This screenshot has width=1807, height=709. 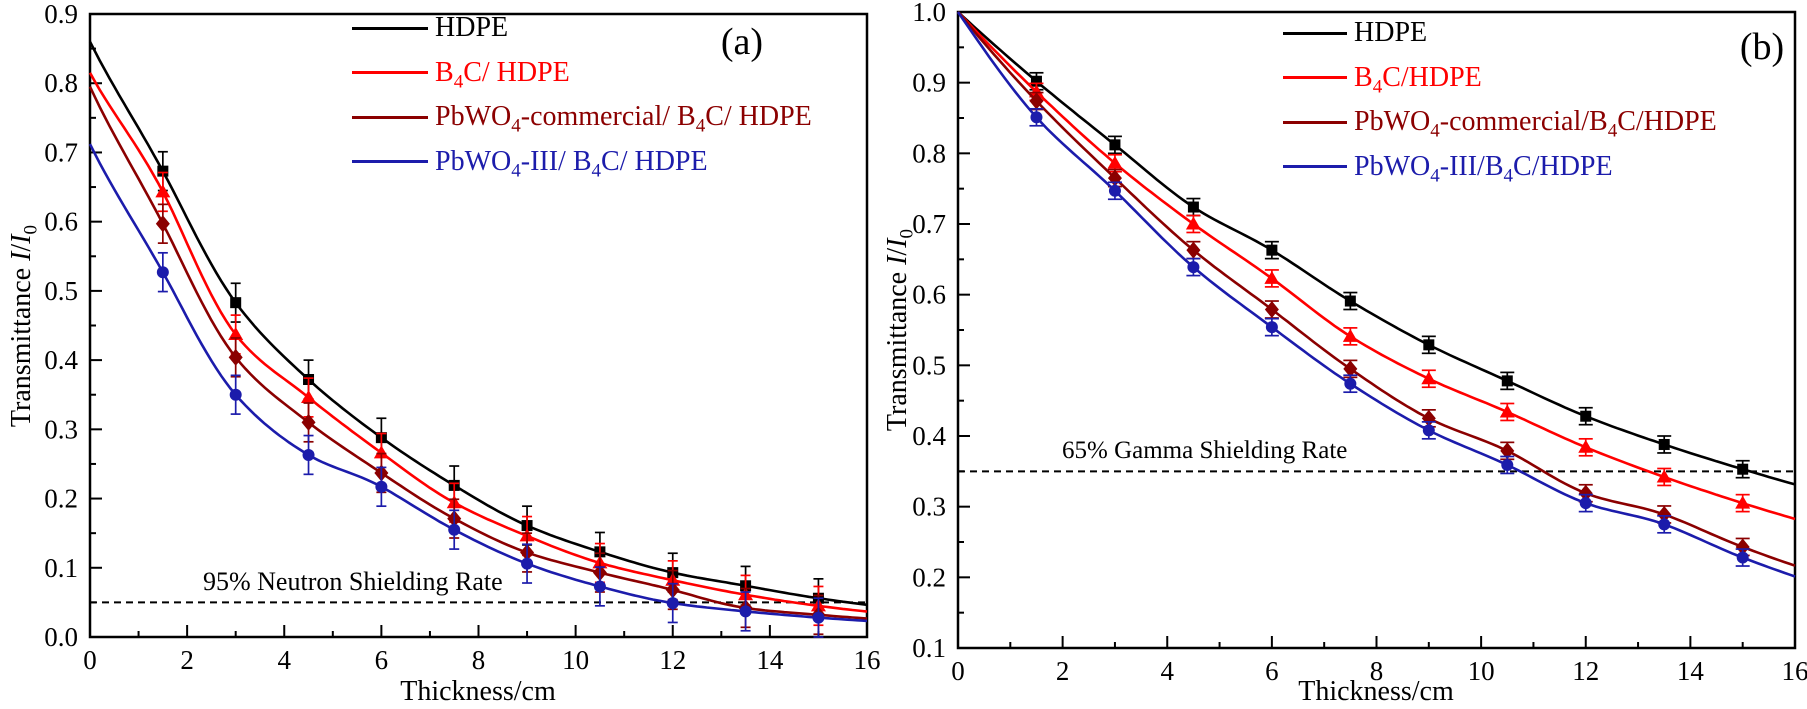 What do you see at coordinates (1376, 691) in the screenshot?
I see `x-axis-title-b: Thickness/cm` at bounding box center [1376, 691].